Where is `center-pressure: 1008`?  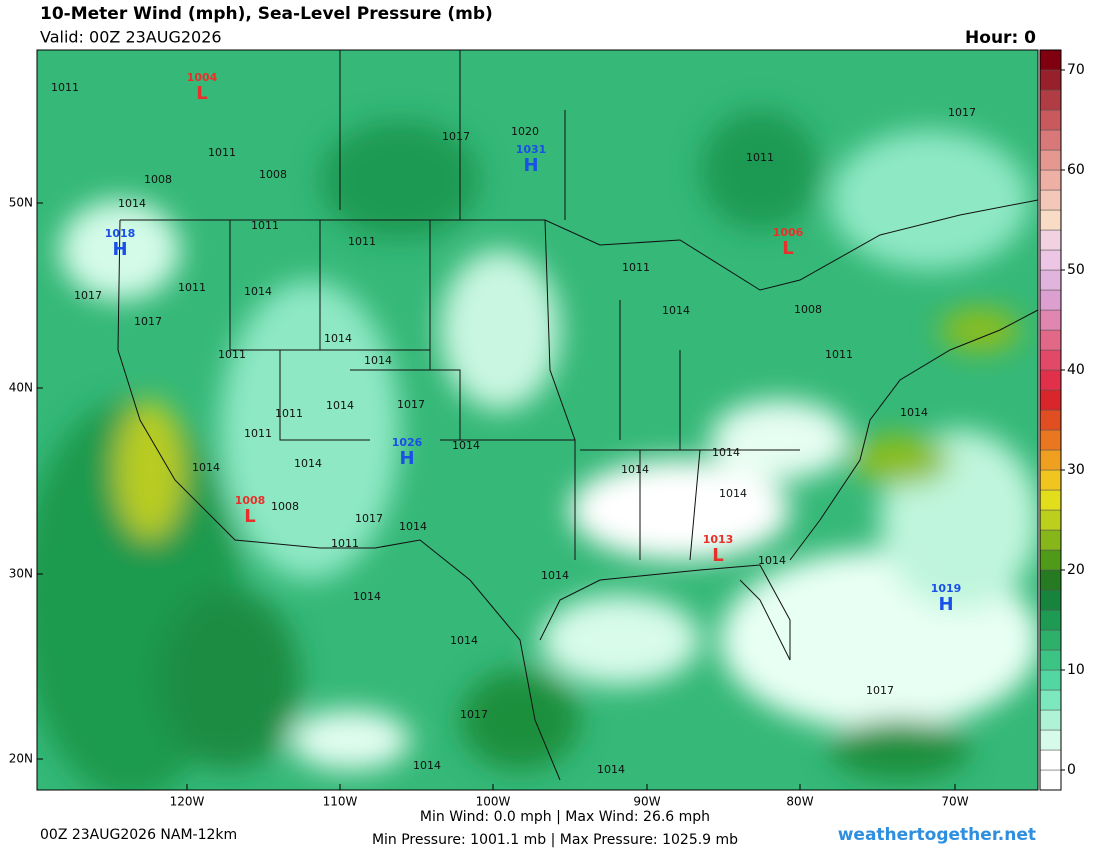 center-pressure: 1008 is located at coordinates (250, 500).